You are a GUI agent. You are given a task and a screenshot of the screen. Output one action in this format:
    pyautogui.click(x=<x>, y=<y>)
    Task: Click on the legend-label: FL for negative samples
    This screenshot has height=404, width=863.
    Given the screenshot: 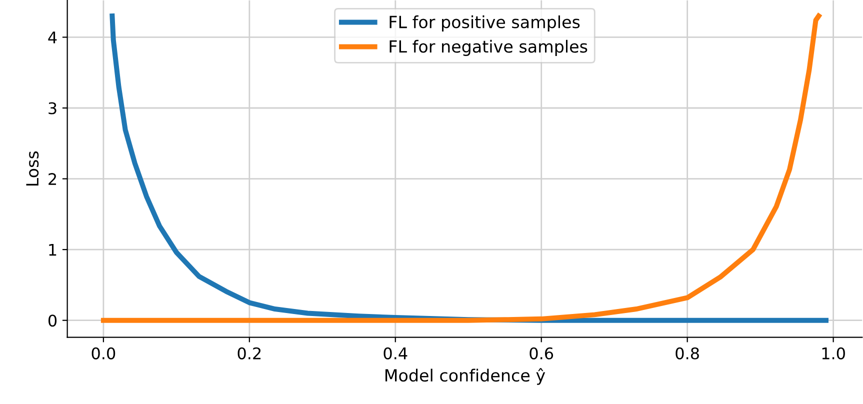 What is the action you would take?
    pyautogui.click(x=489, y=48)
    